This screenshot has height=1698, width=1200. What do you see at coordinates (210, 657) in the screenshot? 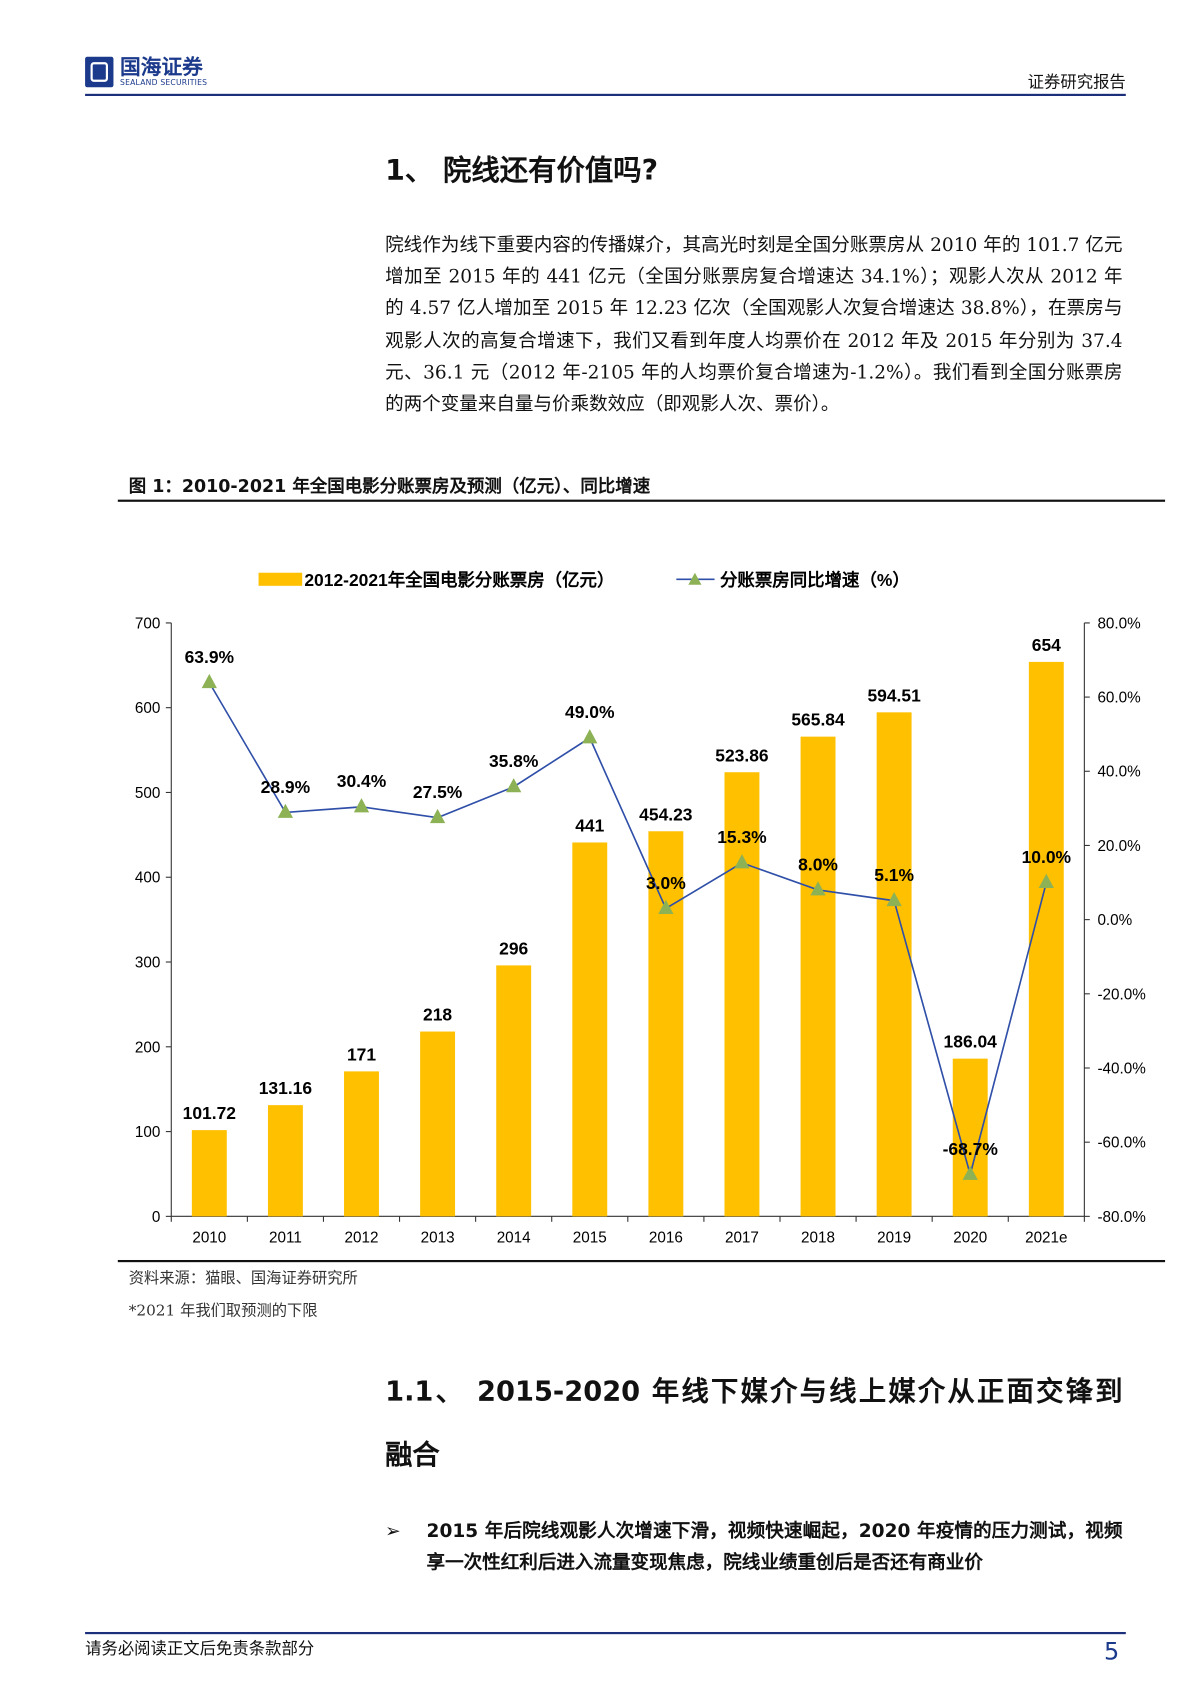
I see `growth-label: 63.9%` at bounding box center [210, 657].